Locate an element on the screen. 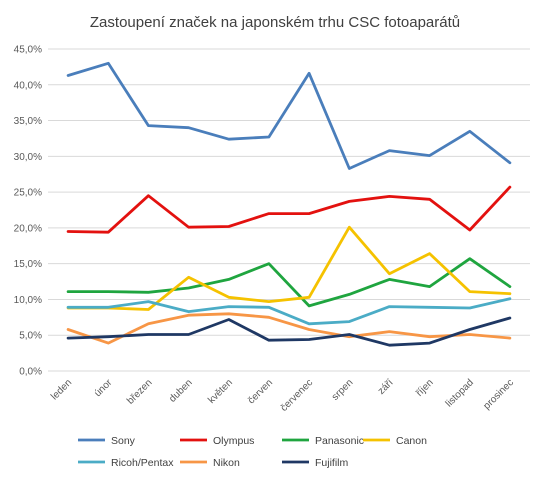 The width and height of the screenshot is (550, 480). series-line-nikon is located at coordinates (289, 328).